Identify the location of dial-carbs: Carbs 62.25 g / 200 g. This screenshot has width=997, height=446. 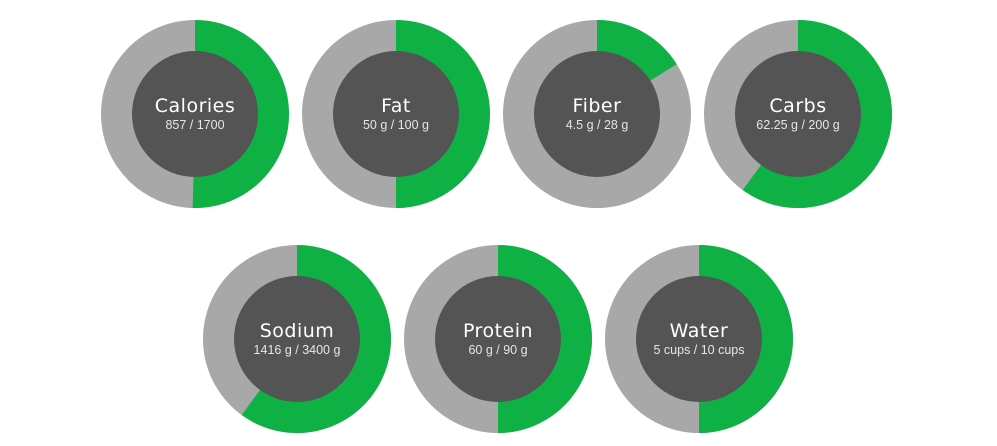
(798, 114).